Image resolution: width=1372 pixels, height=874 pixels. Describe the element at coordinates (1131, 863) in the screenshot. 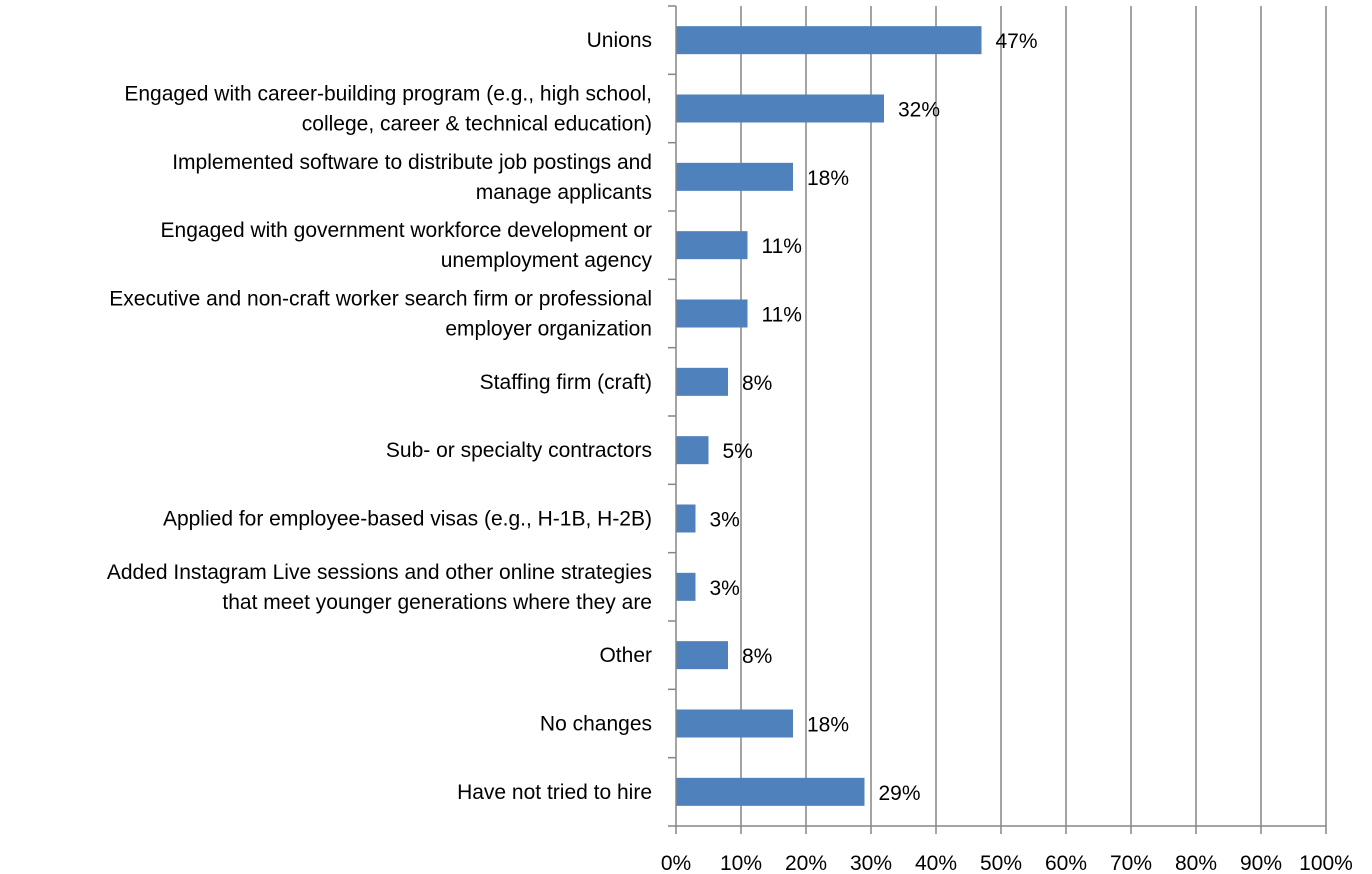

I see `x-tick-label: 70%` at that location.